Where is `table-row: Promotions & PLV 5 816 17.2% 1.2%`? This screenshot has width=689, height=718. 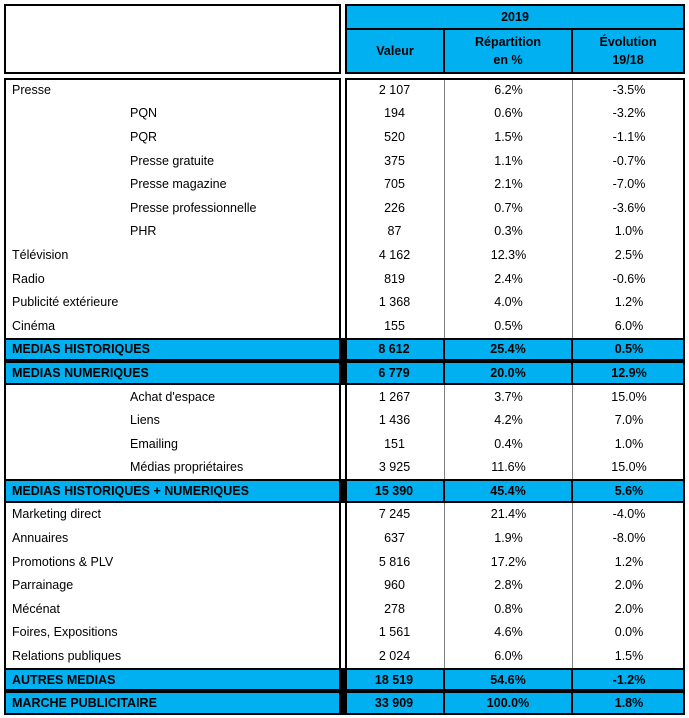 table-row: Promotions & PLV 5 816 17.2% 1.2% is located at coordinates (344, 561).